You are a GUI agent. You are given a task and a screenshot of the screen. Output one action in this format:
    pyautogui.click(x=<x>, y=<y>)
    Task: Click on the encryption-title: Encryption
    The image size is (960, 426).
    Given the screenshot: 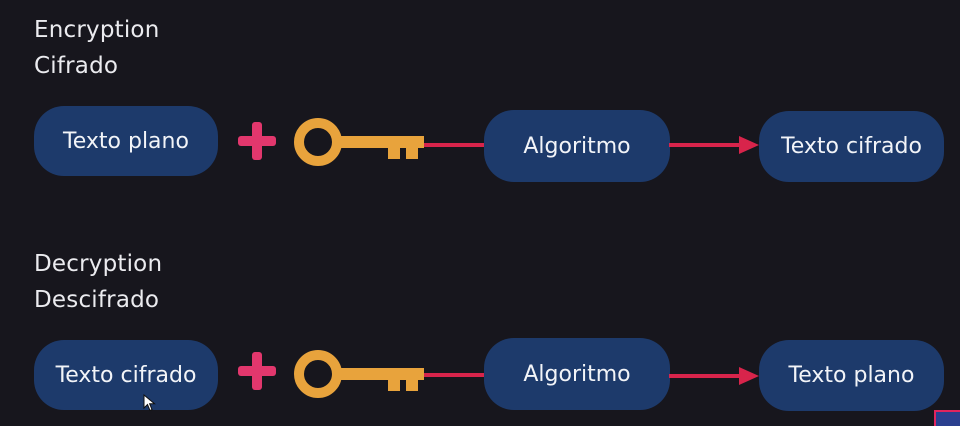 What is the action you would take?
    pyautogui.click(x=97, y=30)
    